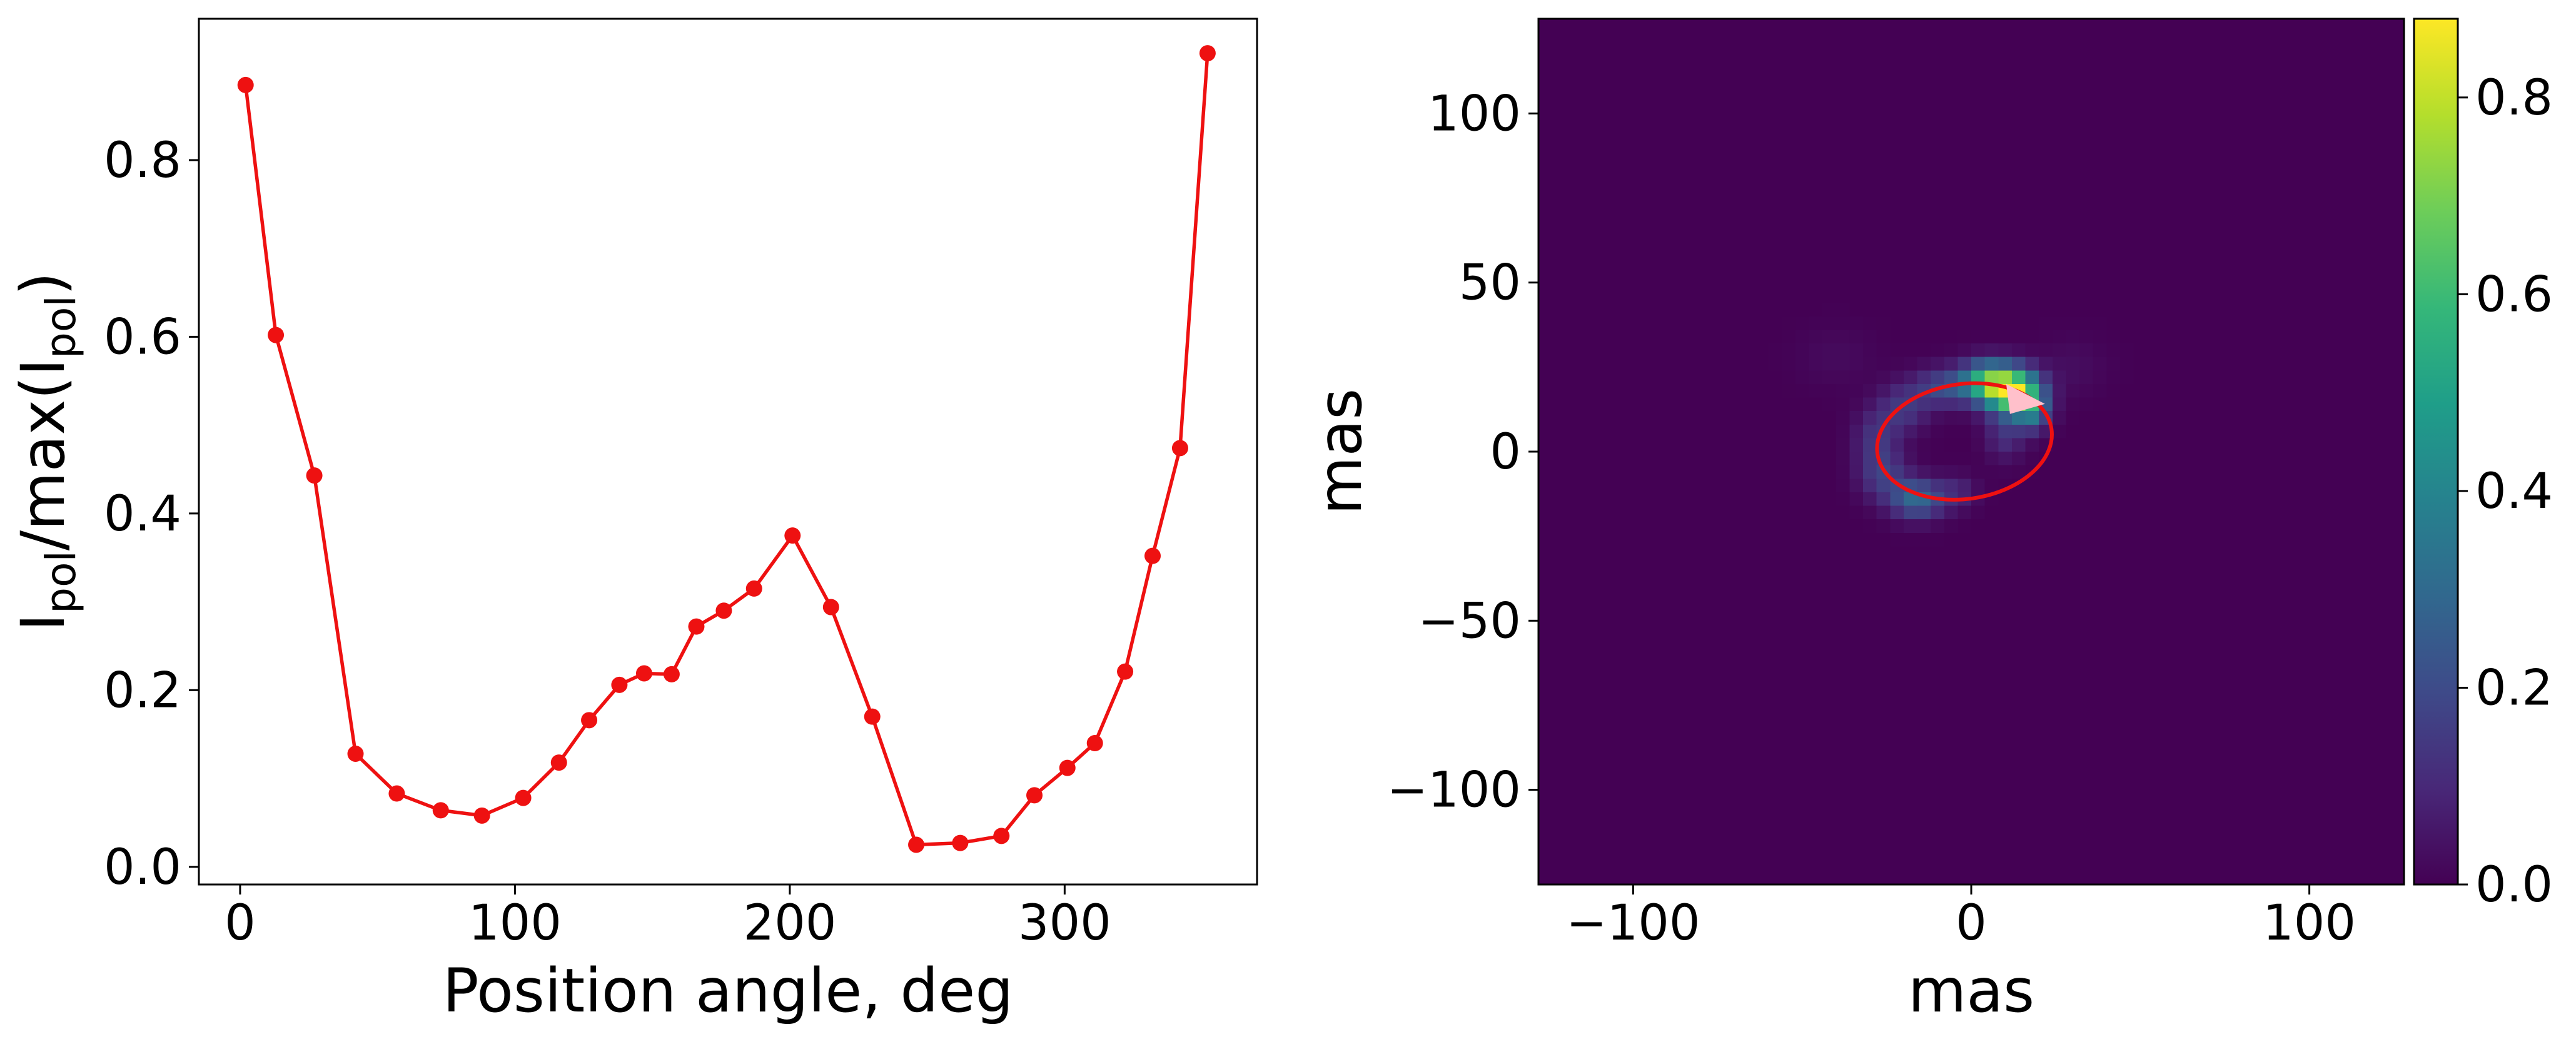 This screenshot has height=1044, width=2576. What do you see at coordinates (61, 582) in the screenshot?
I see `y-label-sub1: pol` at bounding box center [61, 582].